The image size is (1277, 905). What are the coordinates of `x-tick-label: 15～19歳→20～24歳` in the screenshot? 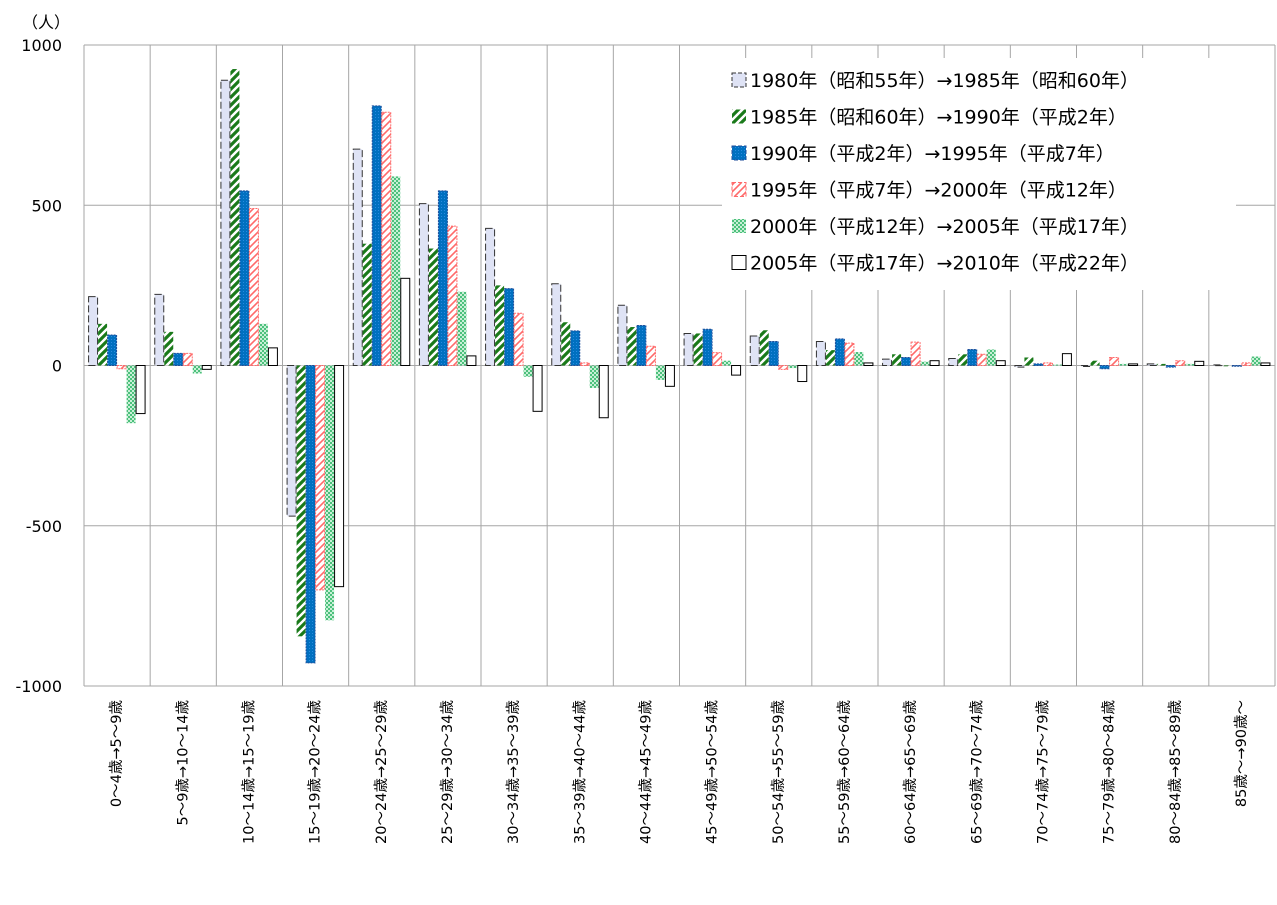 It's located at (315, 772).